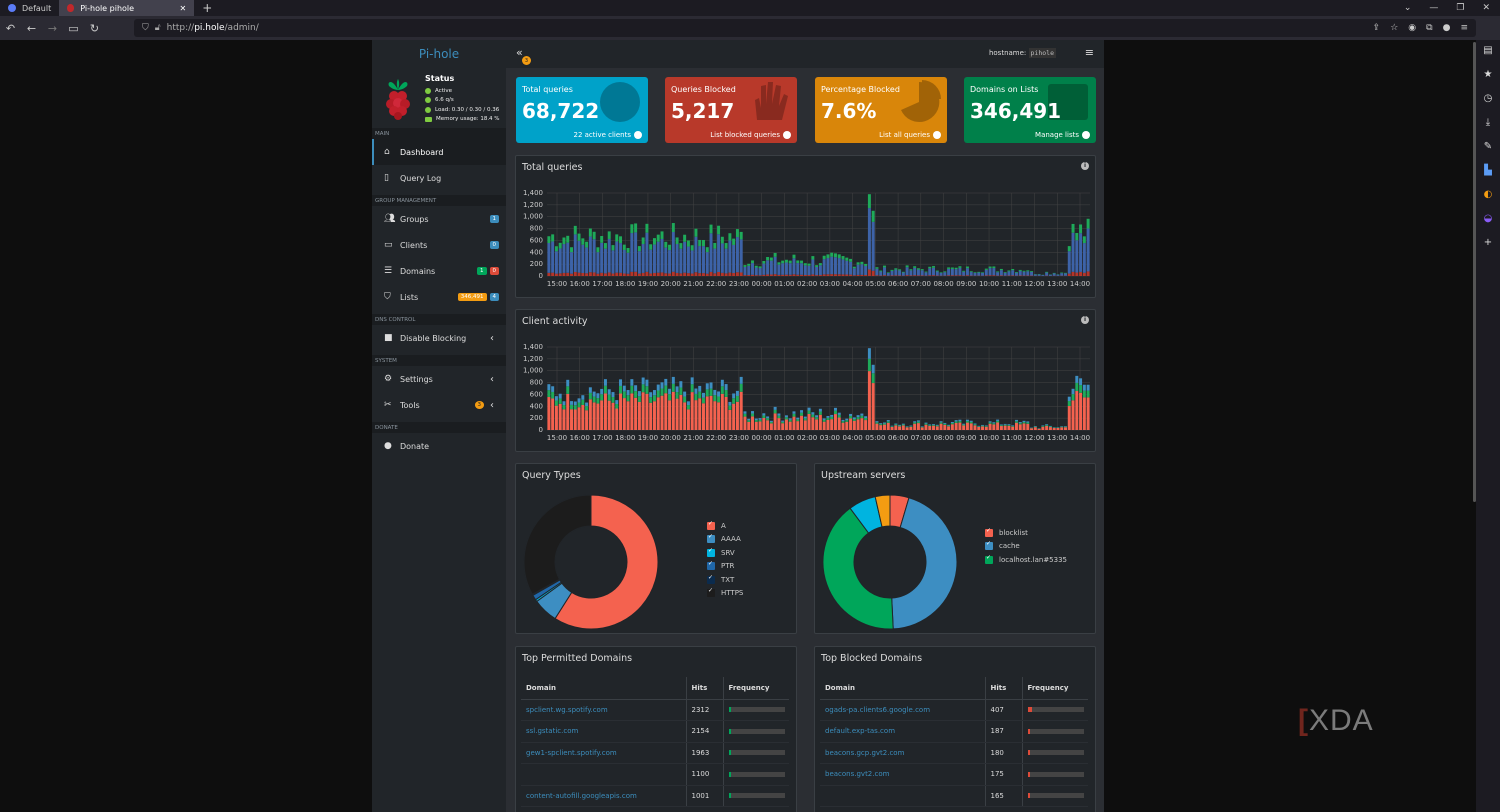 This screenshot has height=812, width=1500. What do you see at coordinates (725, 526) in the screenshot?
I see `legend-item: A` at bounding box center [725, 526].